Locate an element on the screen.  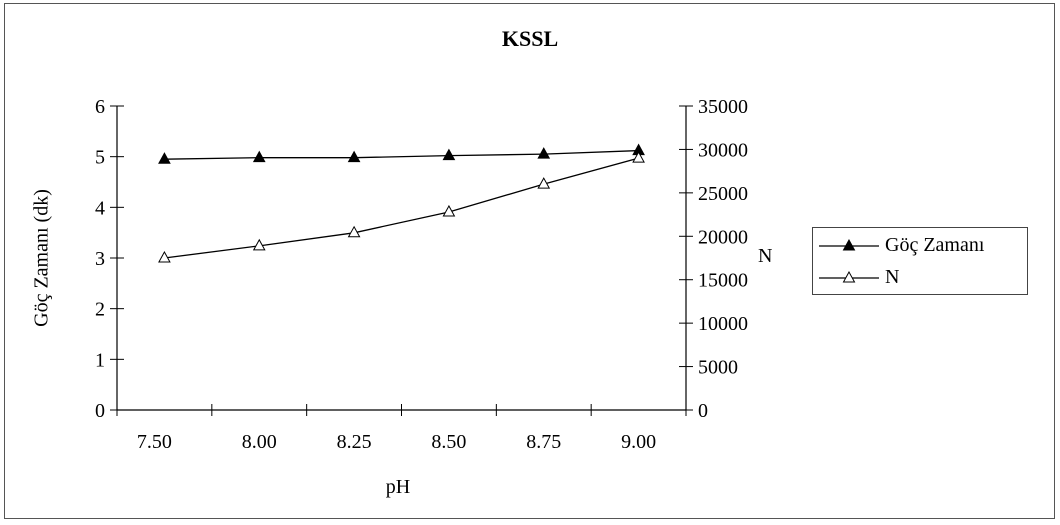
legend-item-n: N is located at coordinates (920, 277).